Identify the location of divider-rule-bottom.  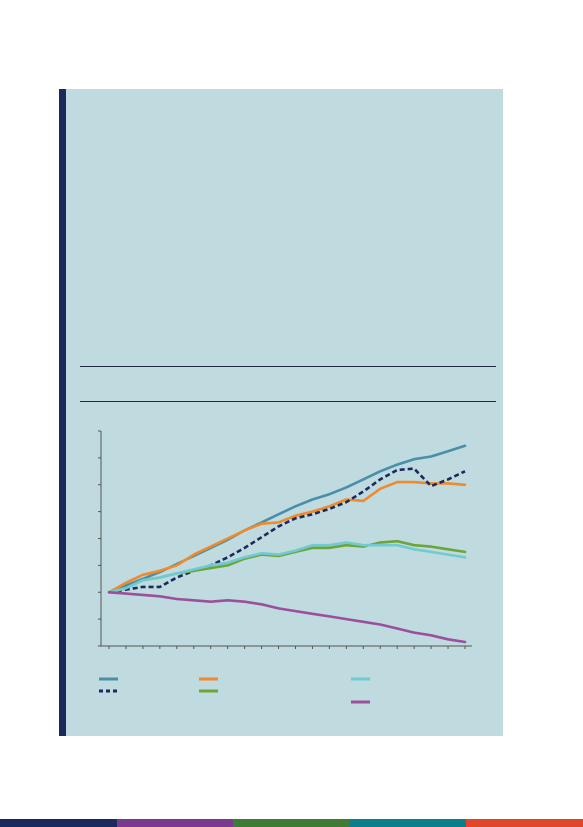
(288, 401).